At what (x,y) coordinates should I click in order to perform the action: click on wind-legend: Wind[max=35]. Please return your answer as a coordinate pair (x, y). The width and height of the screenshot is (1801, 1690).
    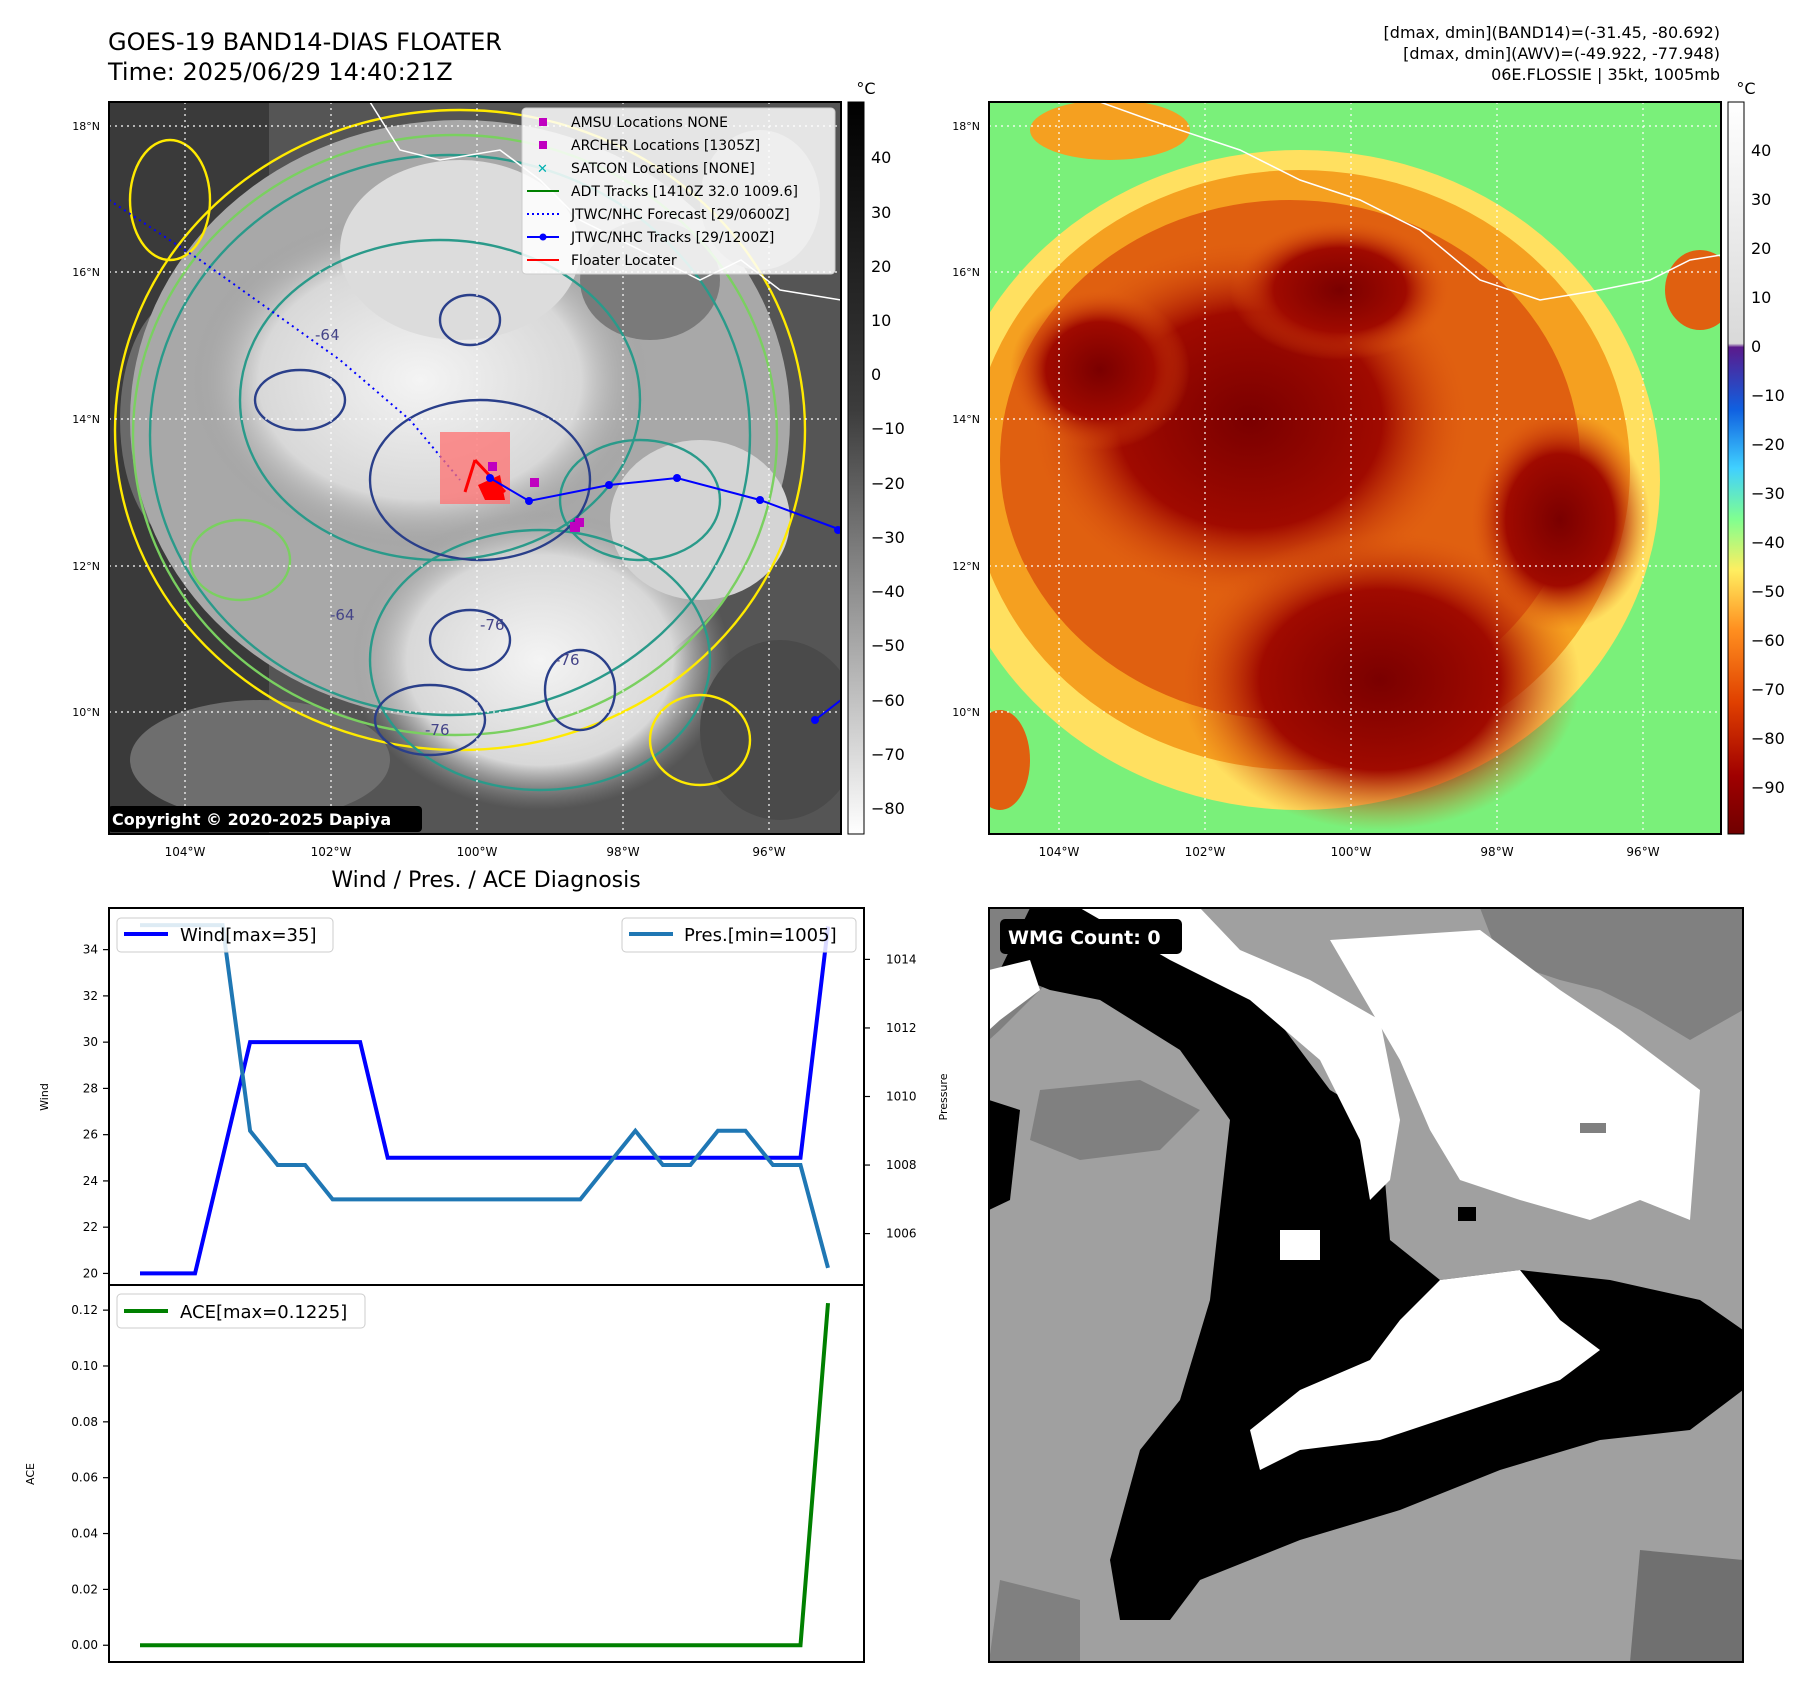
    Looking at the image, I should click on (225, 935).